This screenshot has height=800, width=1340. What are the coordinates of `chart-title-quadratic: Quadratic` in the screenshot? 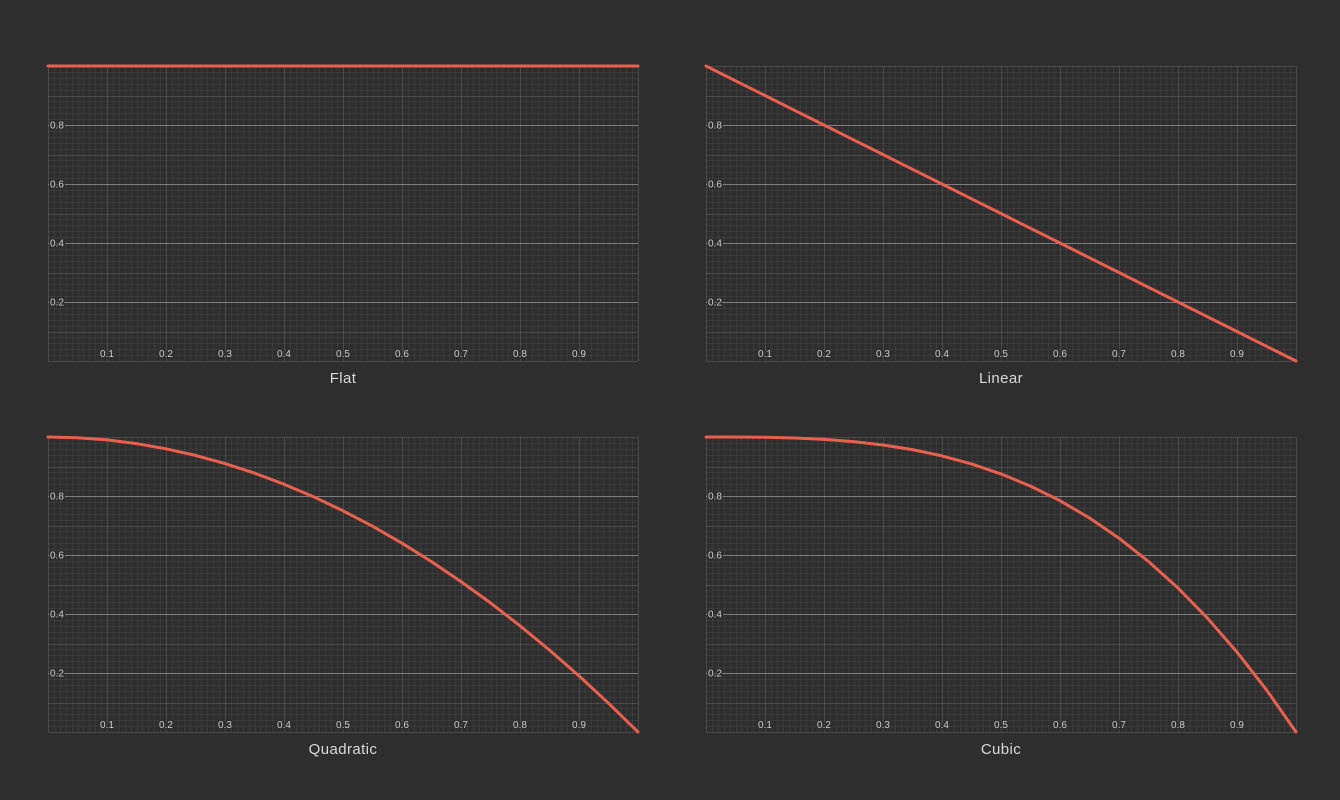 It's located at (343, 749).